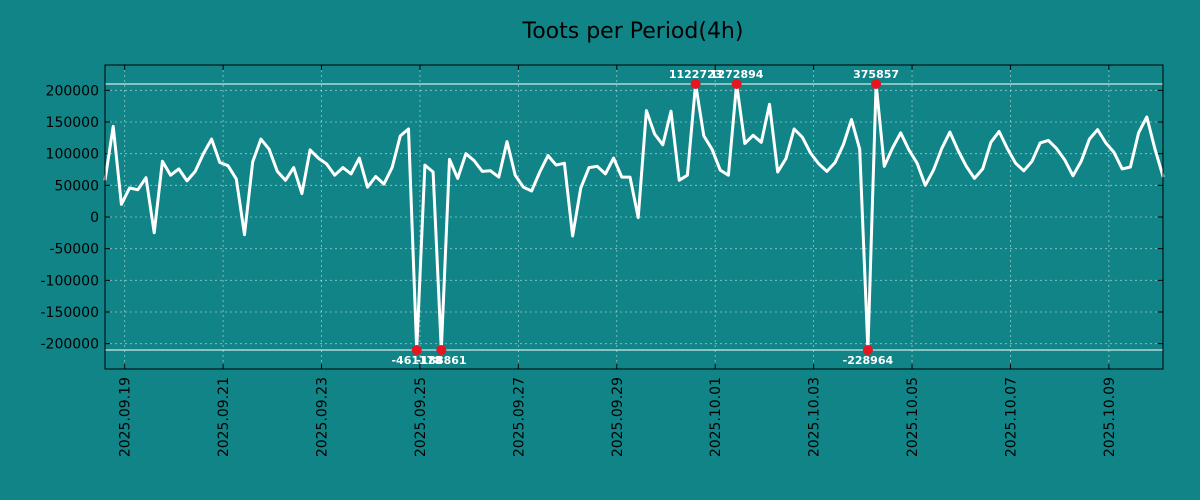  Describe the element at coordinates (737, 74) in the screenshot. I see `outlier-label: 1272894` at that location.